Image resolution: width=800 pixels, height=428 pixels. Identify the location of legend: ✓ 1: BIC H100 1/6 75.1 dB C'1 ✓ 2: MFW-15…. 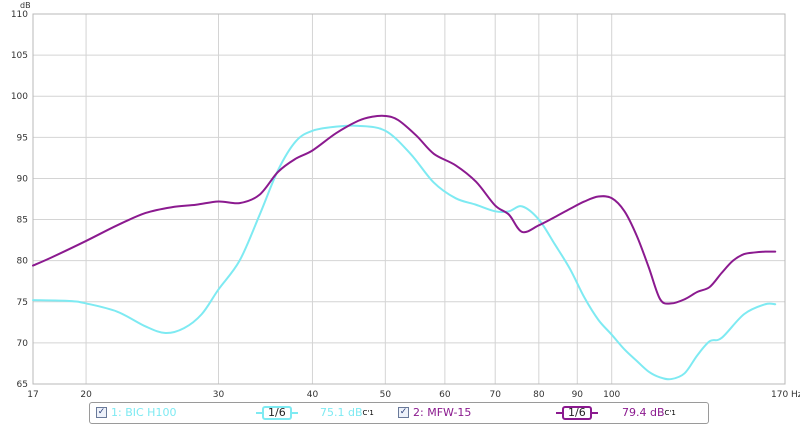
(399, 413).